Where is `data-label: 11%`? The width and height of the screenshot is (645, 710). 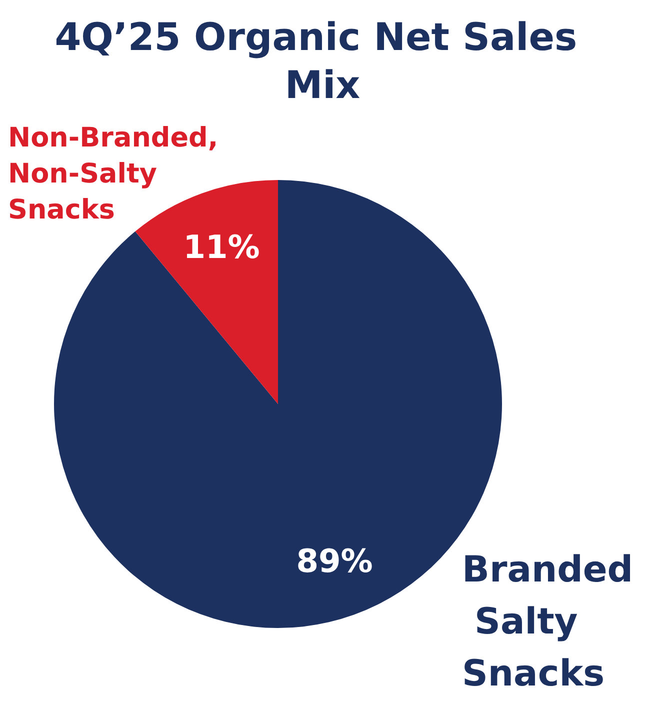
data-label: 11% is located at coordinates (221, 247).